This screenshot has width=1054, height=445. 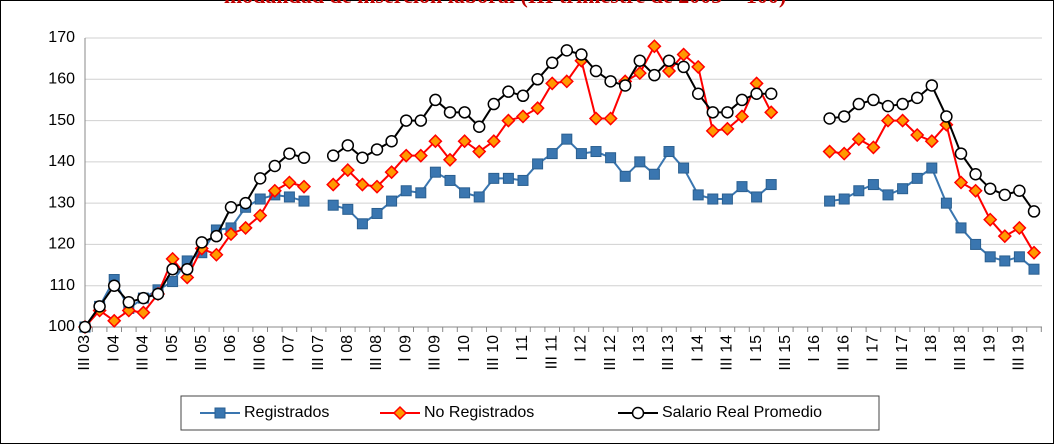 What do you see at coordinates (639, 348) in the screenshot?
I see `x-tick-label: I 13` at bounding box center [639, 348].